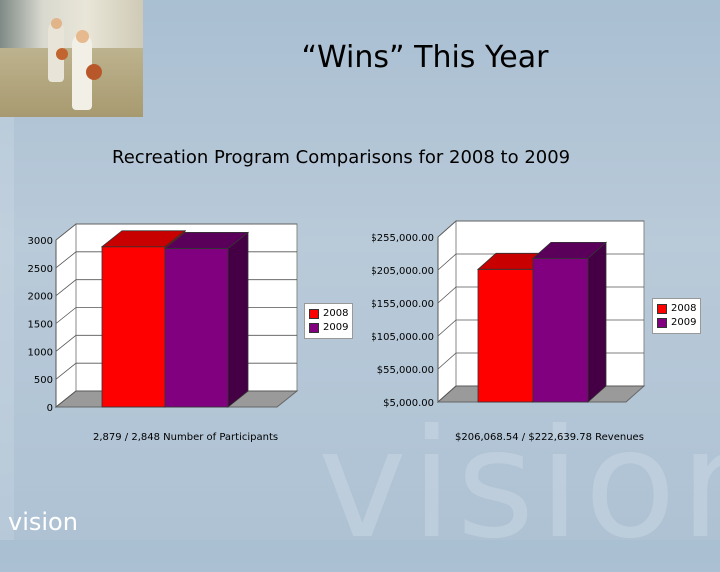  What do you see at coordinates (403, 337) in the screenshot?
I see `y-tick-label: $105,000.00` at bounding box center [403, 337].